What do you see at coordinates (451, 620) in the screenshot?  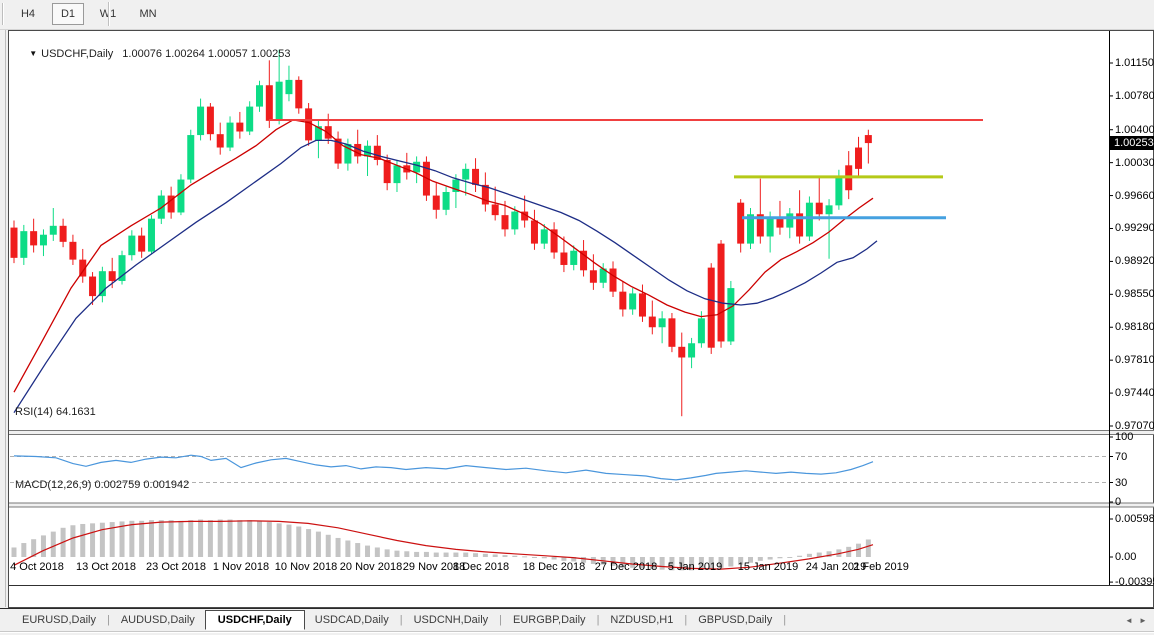 I see `chart-tab-usdcnh: USDCNH,Daily` at bounding box center [451, 620].